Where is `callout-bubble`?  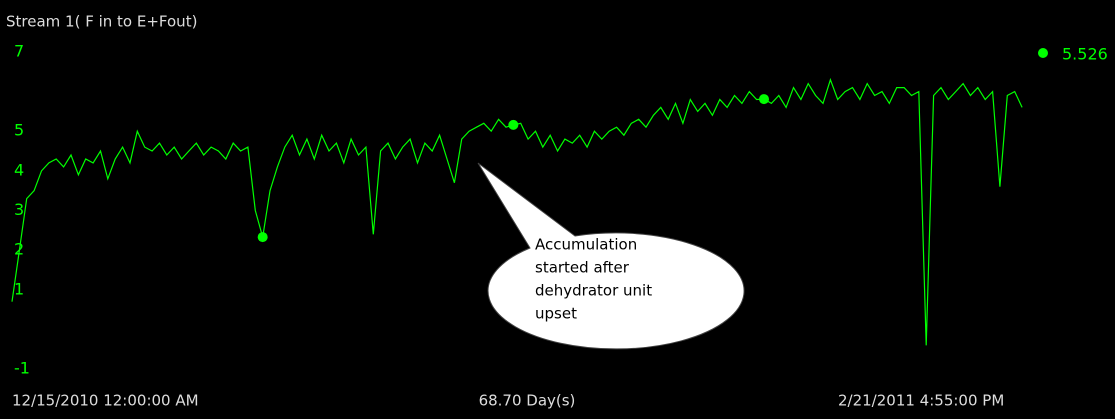
callout-bubble is located at coordinates (611, 256).